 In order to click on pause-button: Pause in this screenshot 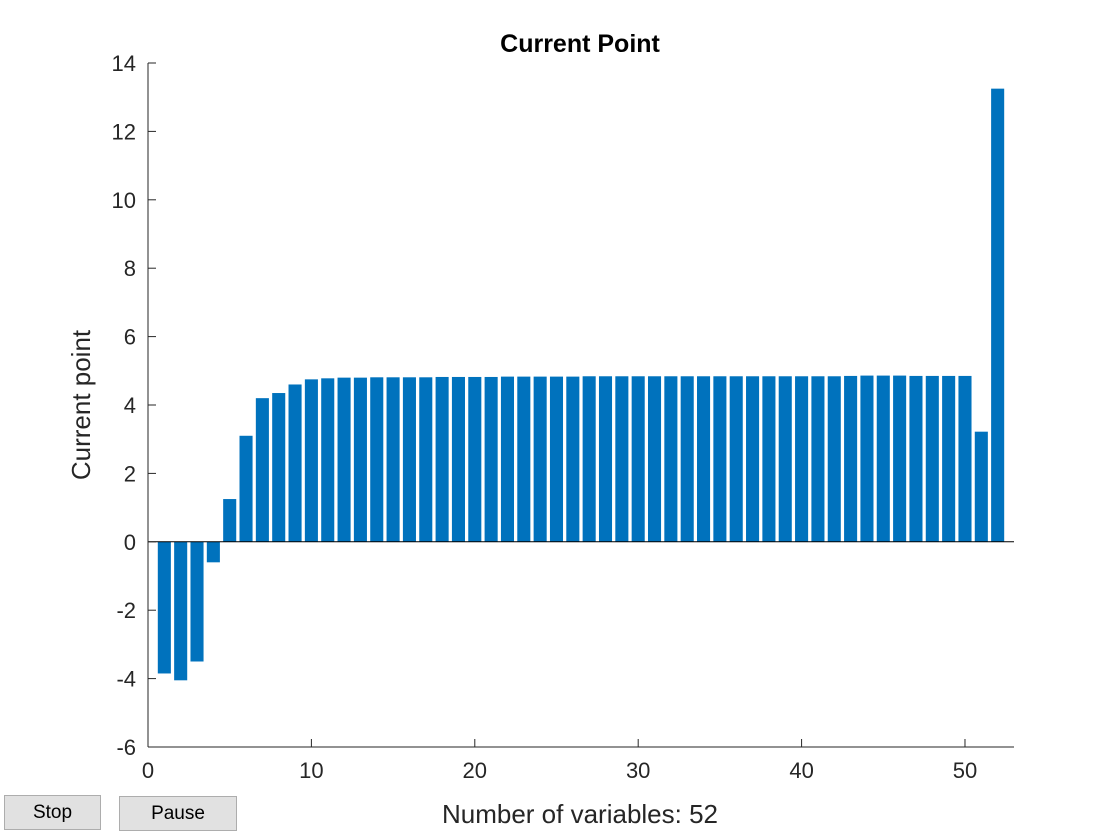, I will do `click(178, 813)`.